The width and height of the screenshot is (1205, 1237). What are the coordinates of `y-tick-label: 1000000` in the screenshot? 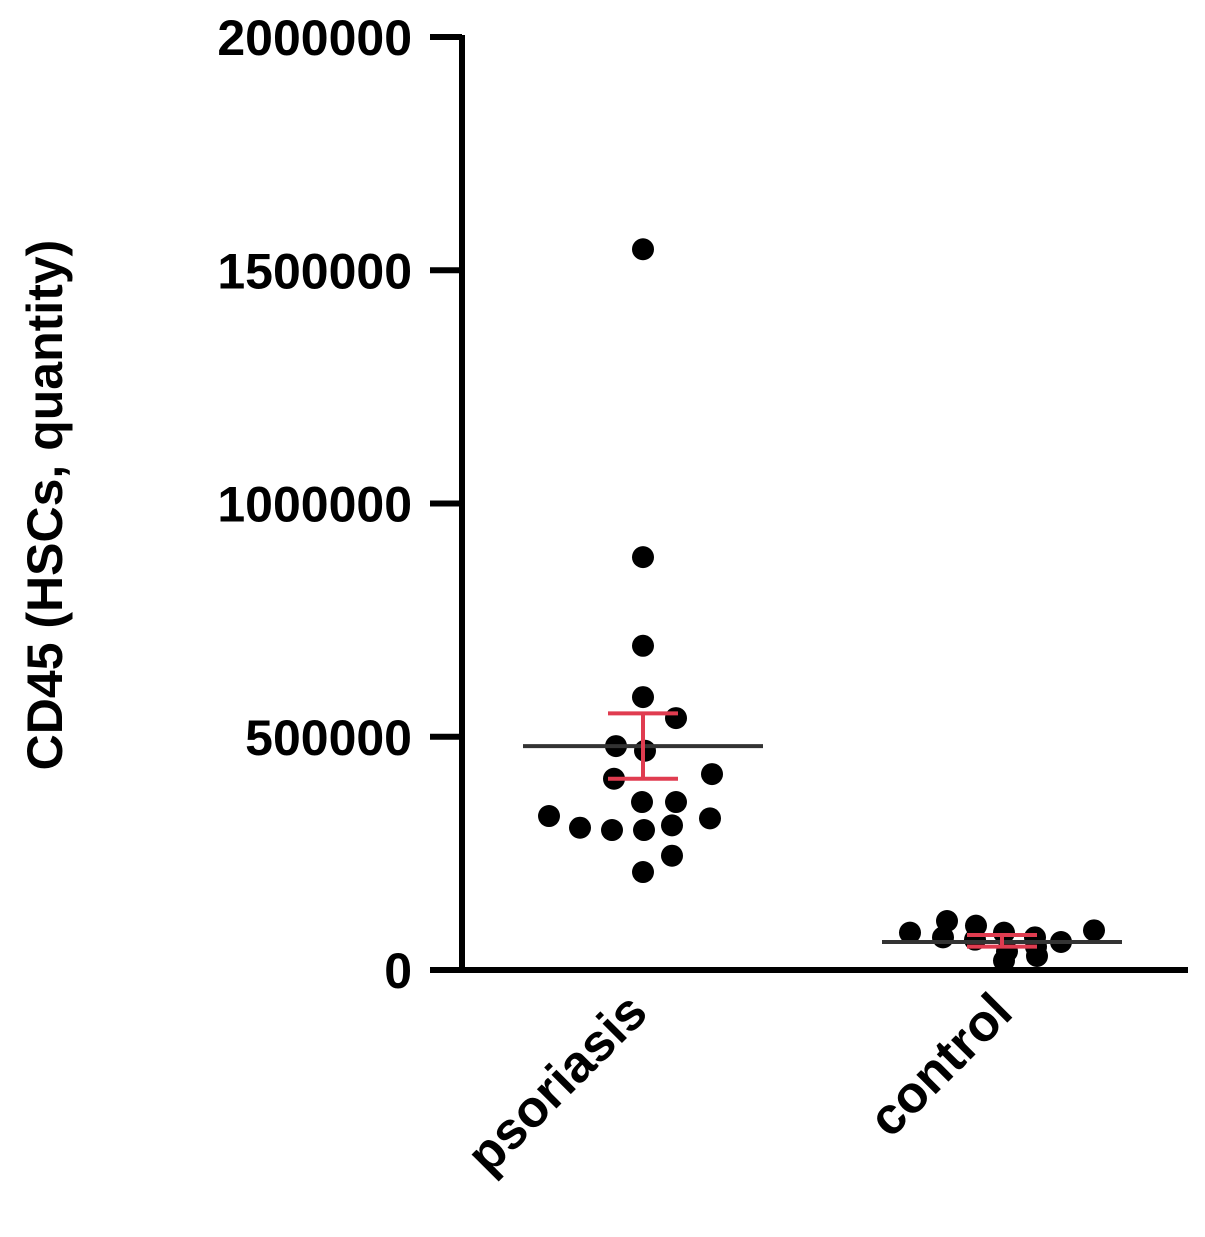 It's located at (314, 505).